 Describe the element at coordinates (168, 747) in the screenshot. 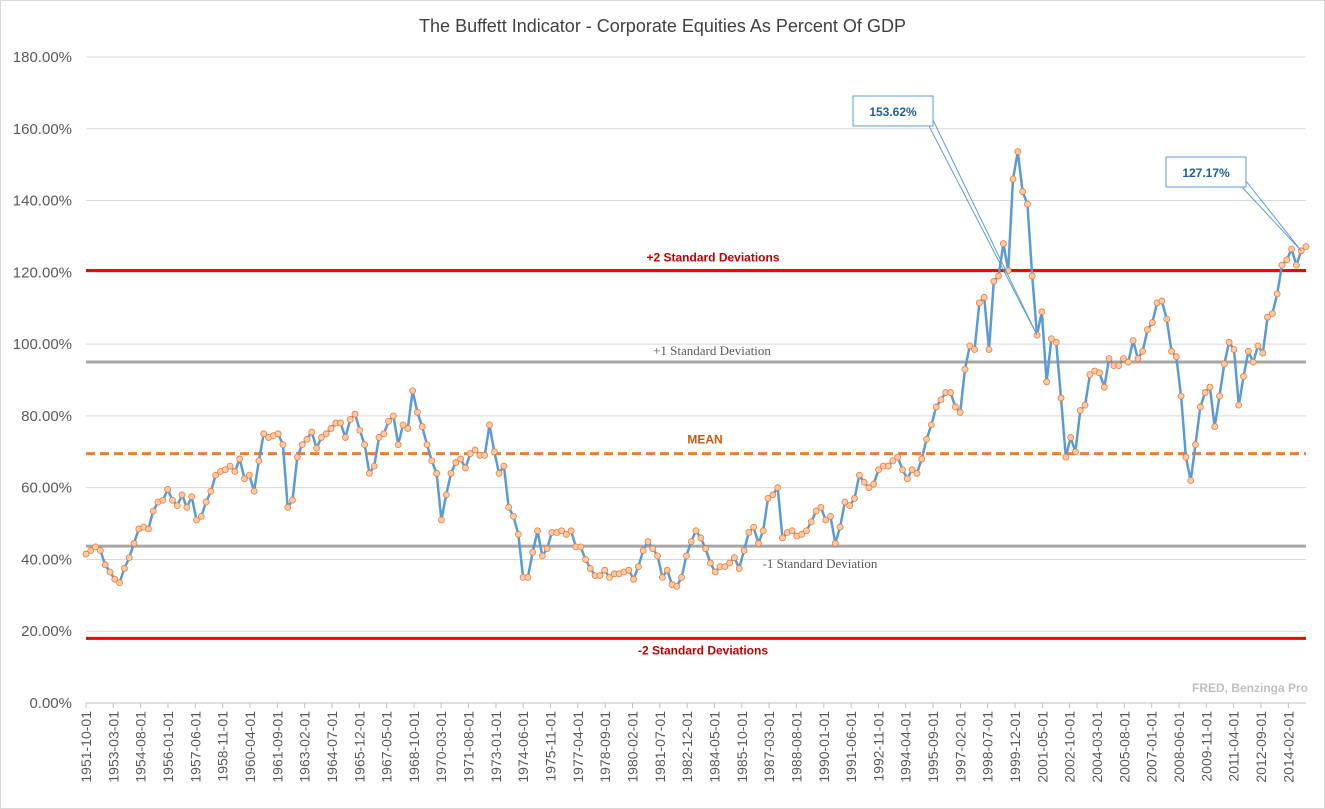

I see `x-tick-label: 1956-01-01` at that location.